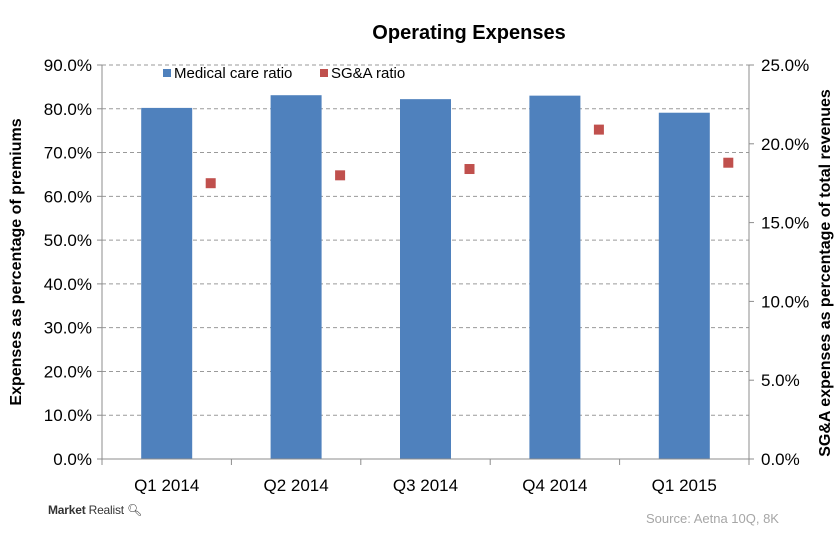 This screenshot has width=839, height=535. I want to click on y-tick-label: 0.0%, so click(72, 459).